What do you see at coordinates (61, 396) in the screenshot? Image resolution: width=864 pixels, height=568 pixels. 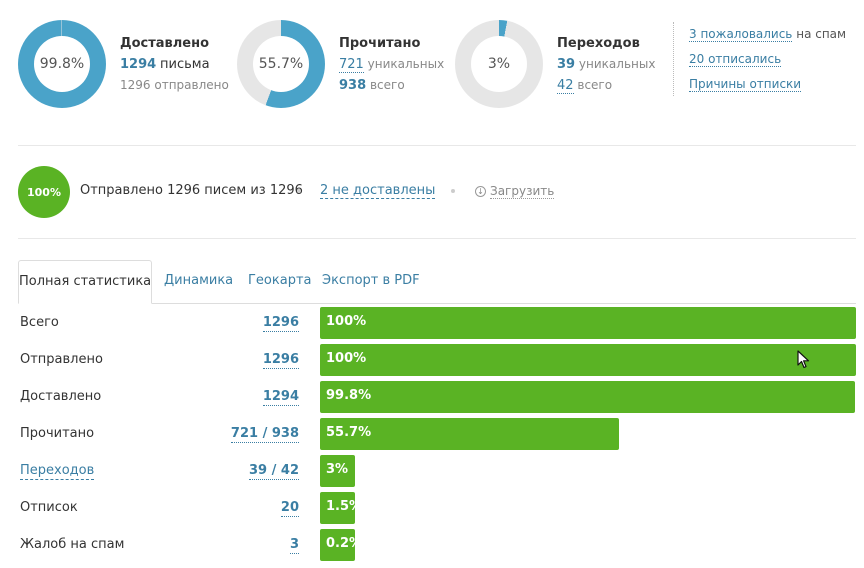 I see `row-label: Доставлено` at bounding box center [61, 396].